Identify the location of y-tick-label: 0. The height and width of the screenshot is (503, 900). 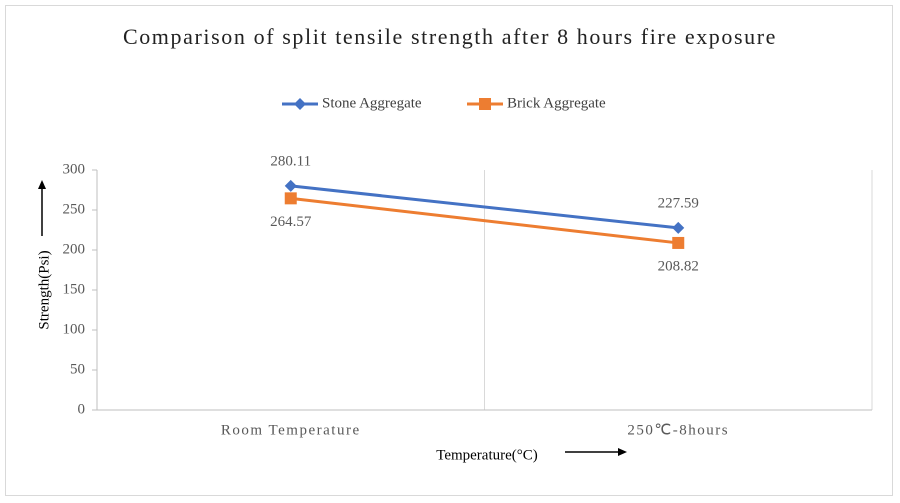
(82, 409).